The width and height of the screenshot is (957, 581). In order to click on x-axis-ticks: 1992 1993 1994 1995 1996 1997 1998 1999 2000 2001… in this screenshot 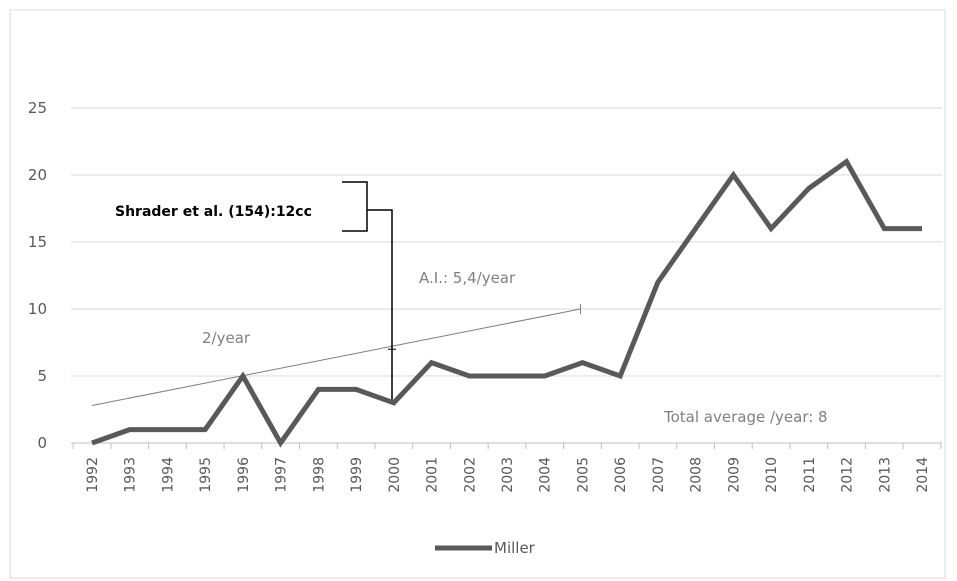, I will do `click(507, 468)`.